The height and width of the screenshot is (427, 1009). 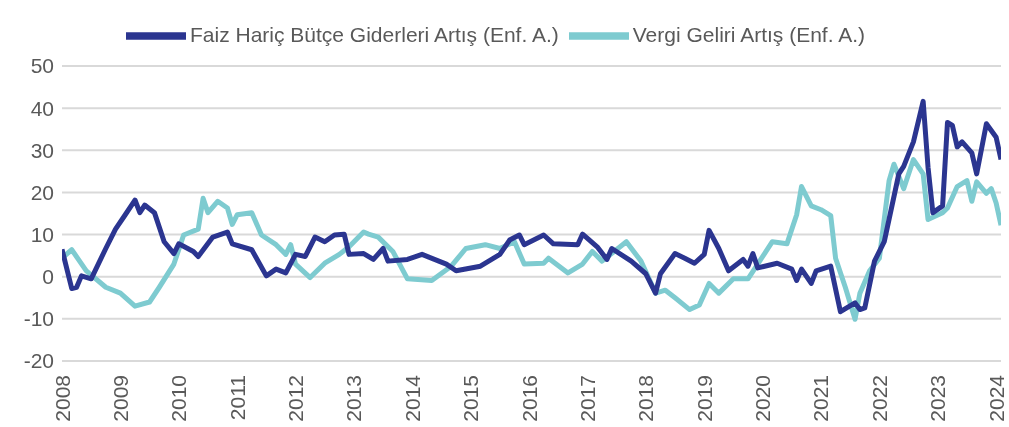 What do you see at coordinates (296, 398) in the screenshot?
I see `x-tick-label: 2012` at bounding box center [296, 398].